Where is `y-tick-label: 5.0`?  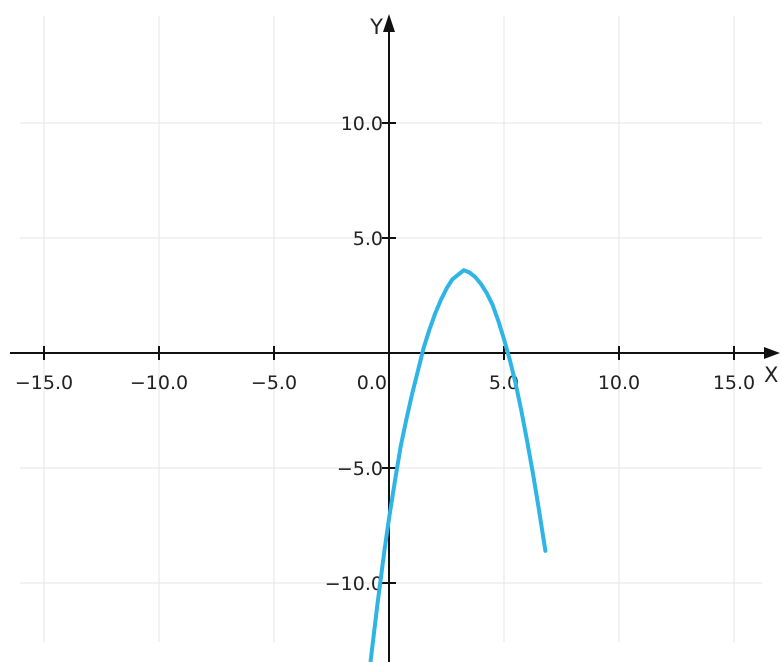
y-tick-label: 5.0 is located at coordinates (368, 239).